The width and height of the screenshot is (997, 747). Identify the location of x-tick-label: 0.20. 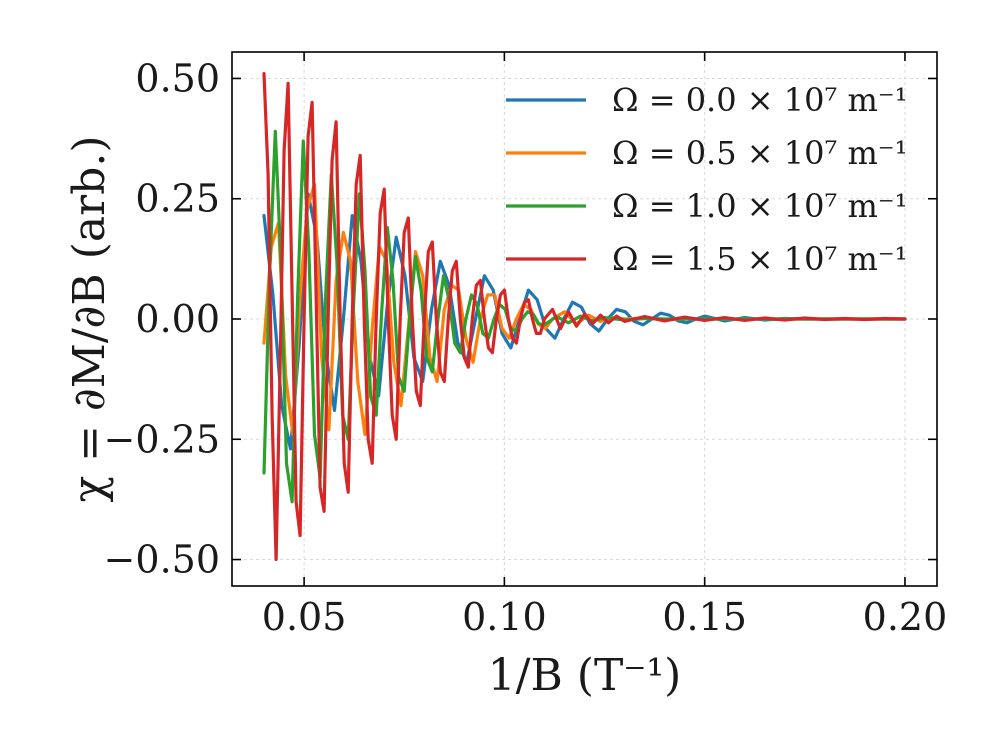
(905, 617).